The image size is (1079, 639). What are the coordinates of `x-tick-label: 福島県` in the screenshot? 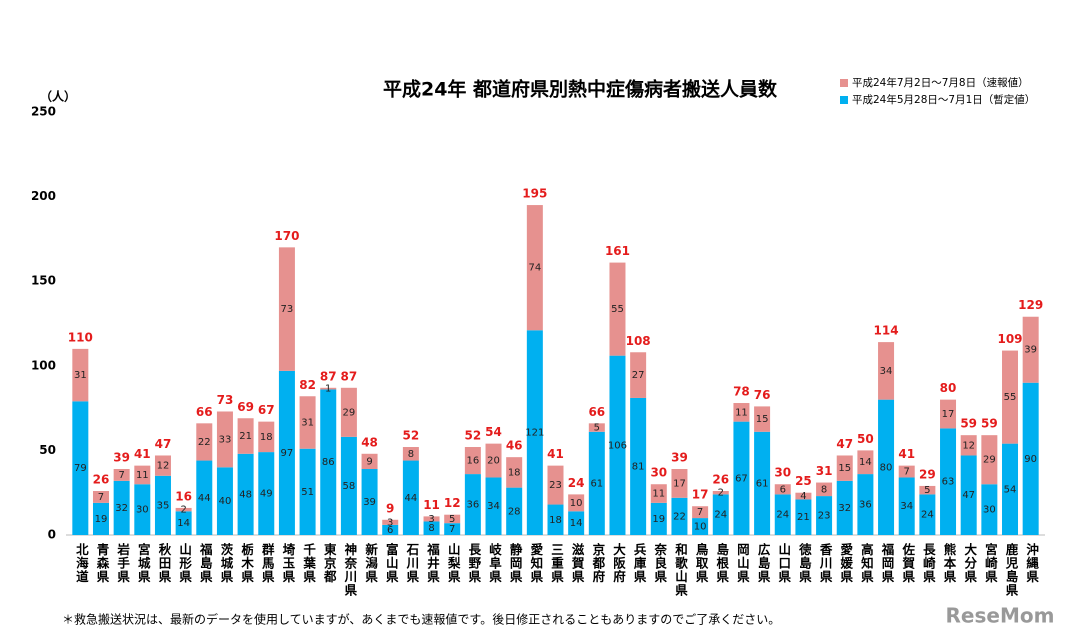 It's located at (205, 563).